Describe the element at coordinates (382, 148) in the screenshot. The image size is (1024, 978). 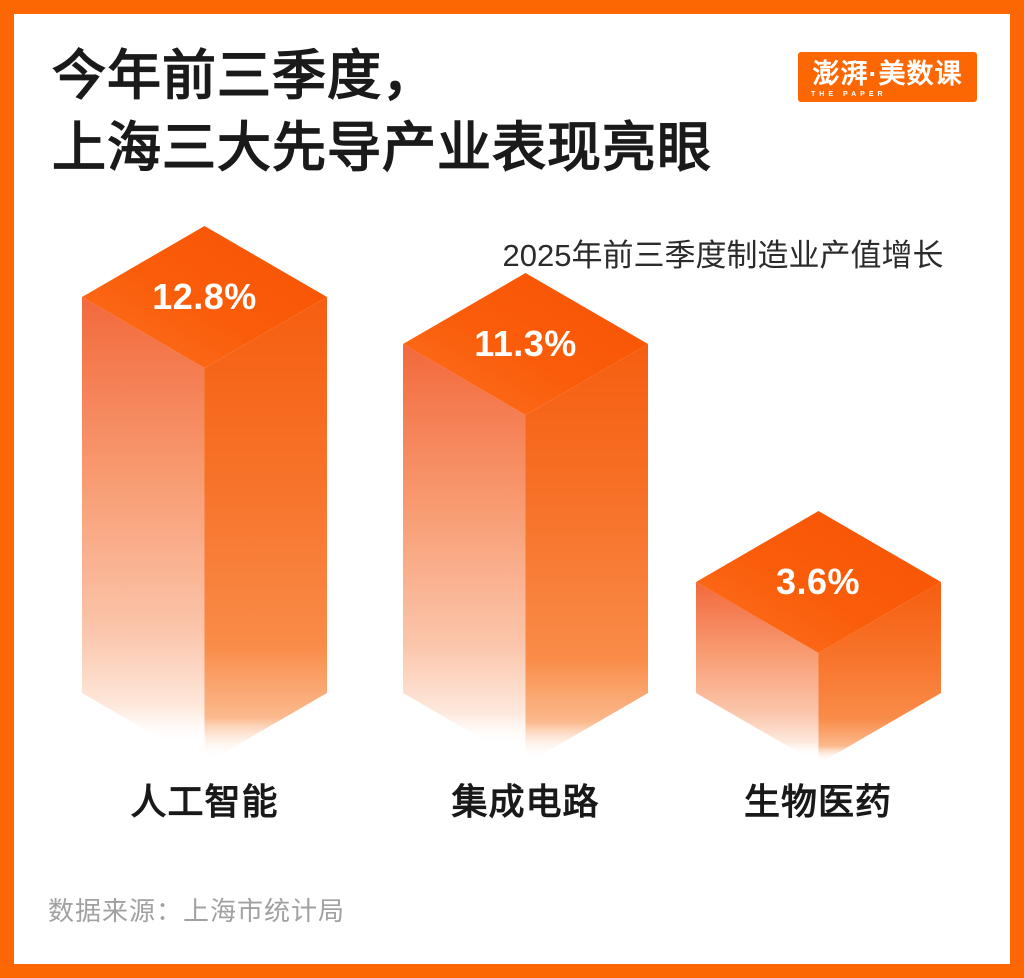
I see `page-title-line-2: 上海三大先导产业表现亮眼` at that location.